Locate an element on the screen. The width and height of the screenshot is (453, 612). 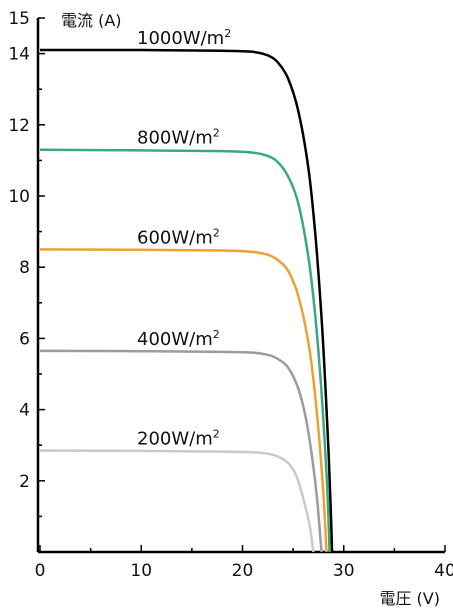
y-tick-label: 4 is located at coordinates (24, 411).